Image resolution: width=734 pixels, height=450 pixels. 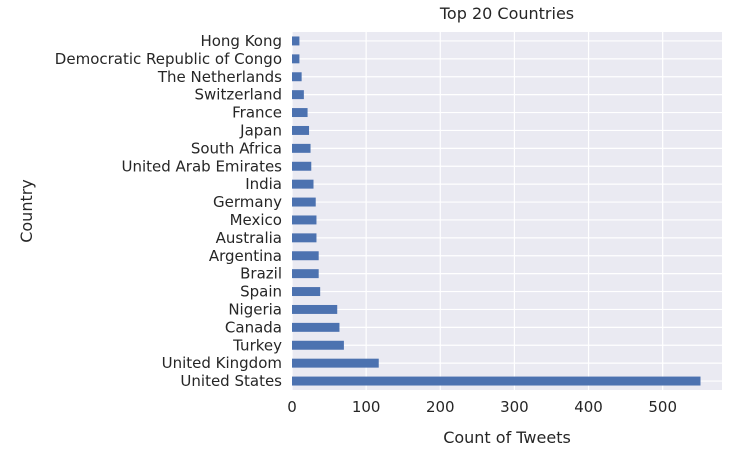 What do you see at coordinates (482, 407) in the screenshot?
I see `x-tick-labels: 0 100 200 300 400 500` at bounding box center [482, 407].